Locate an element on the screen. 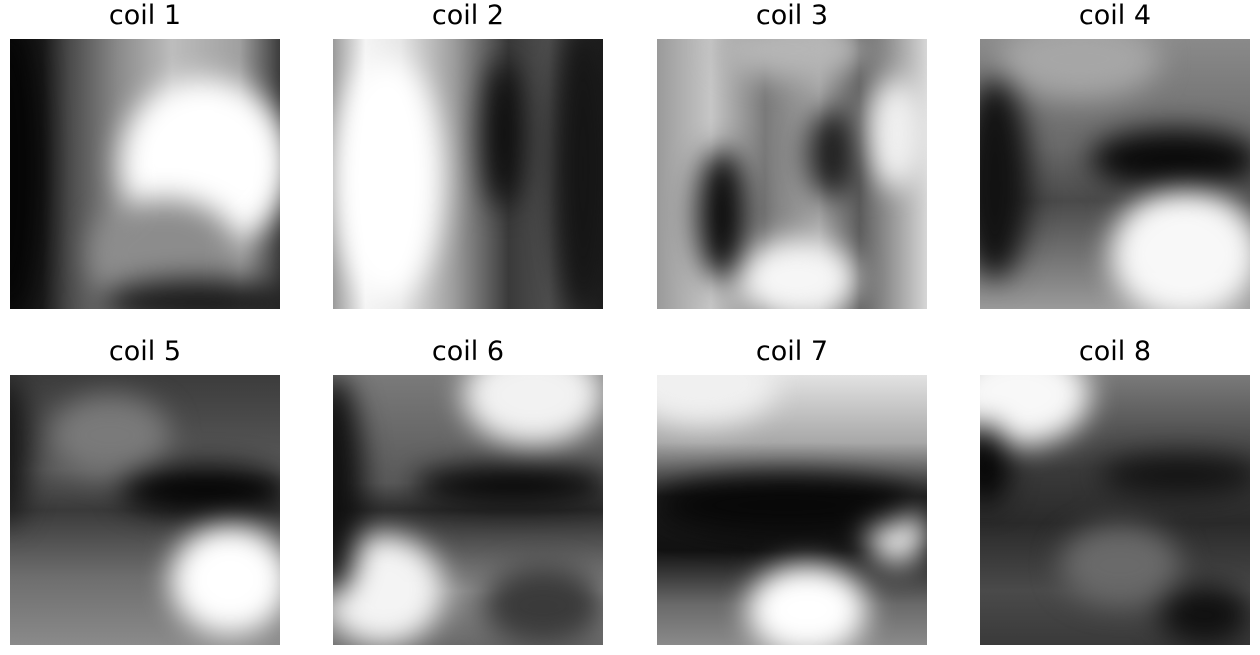  panel-title: coil 3 is located at coordinates (792, 15).